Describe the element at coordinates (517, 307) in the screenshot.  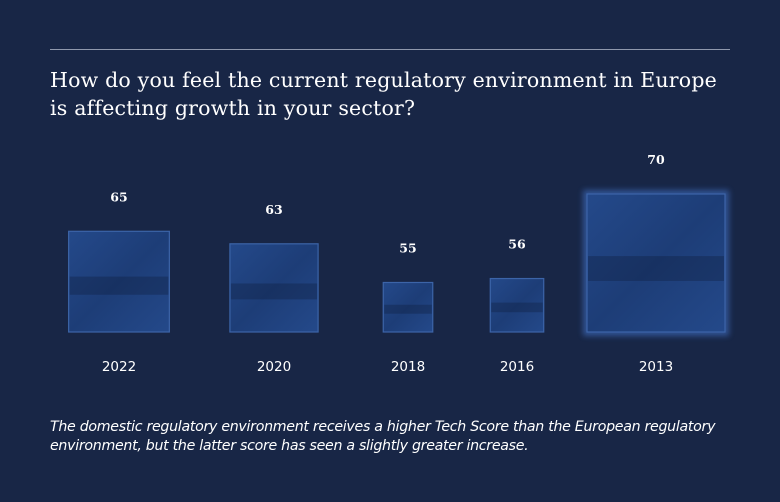
I see `square-texture-2016` at that location.